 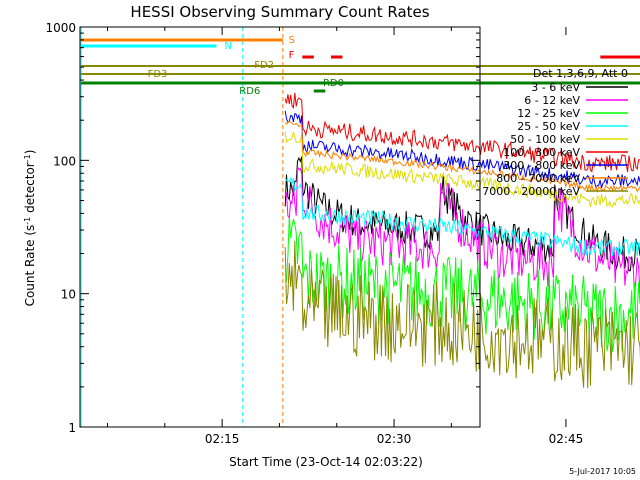 What do you see at coordinates (548, 113) in the screenshot?
I see `legend-label-2: 12 - 25 keV` at bounding box center [548, 113].